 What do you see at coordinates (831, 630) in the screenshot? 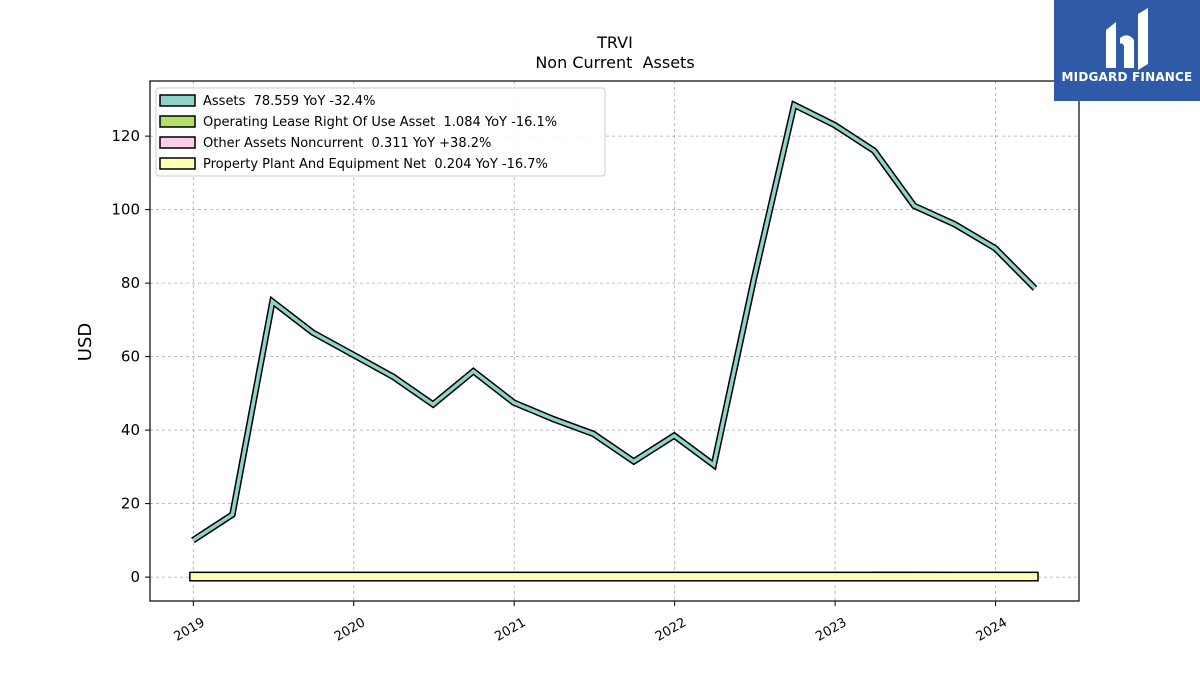
I see `x-tick-label: 2023` at bounding box center [831, 630].